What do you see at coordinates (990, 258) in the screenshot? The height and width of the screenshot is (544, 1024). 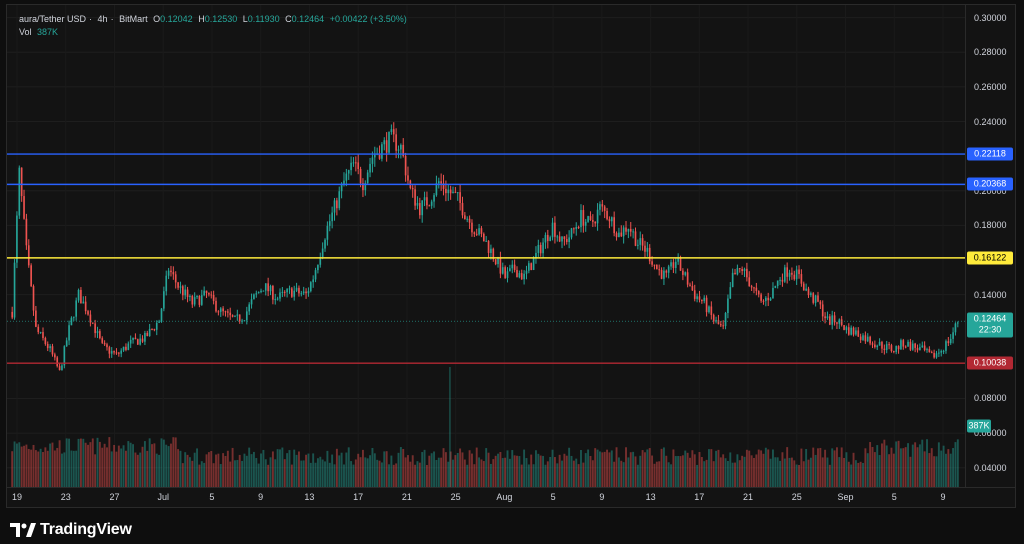 I see `level-yellow-badge: 0.16122` at bounding box center [990, 258].